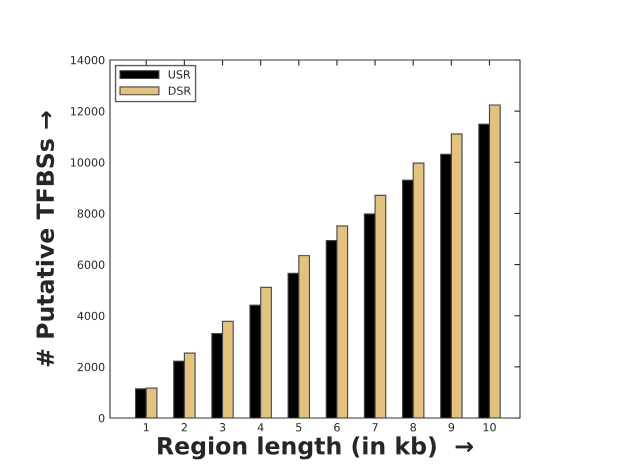 This screenshot has width=628, height=469. What do you see at coordinates (91, 264) in the screenshot?
I see `y-tick-label: 6000` at bounding box center [91, 264].